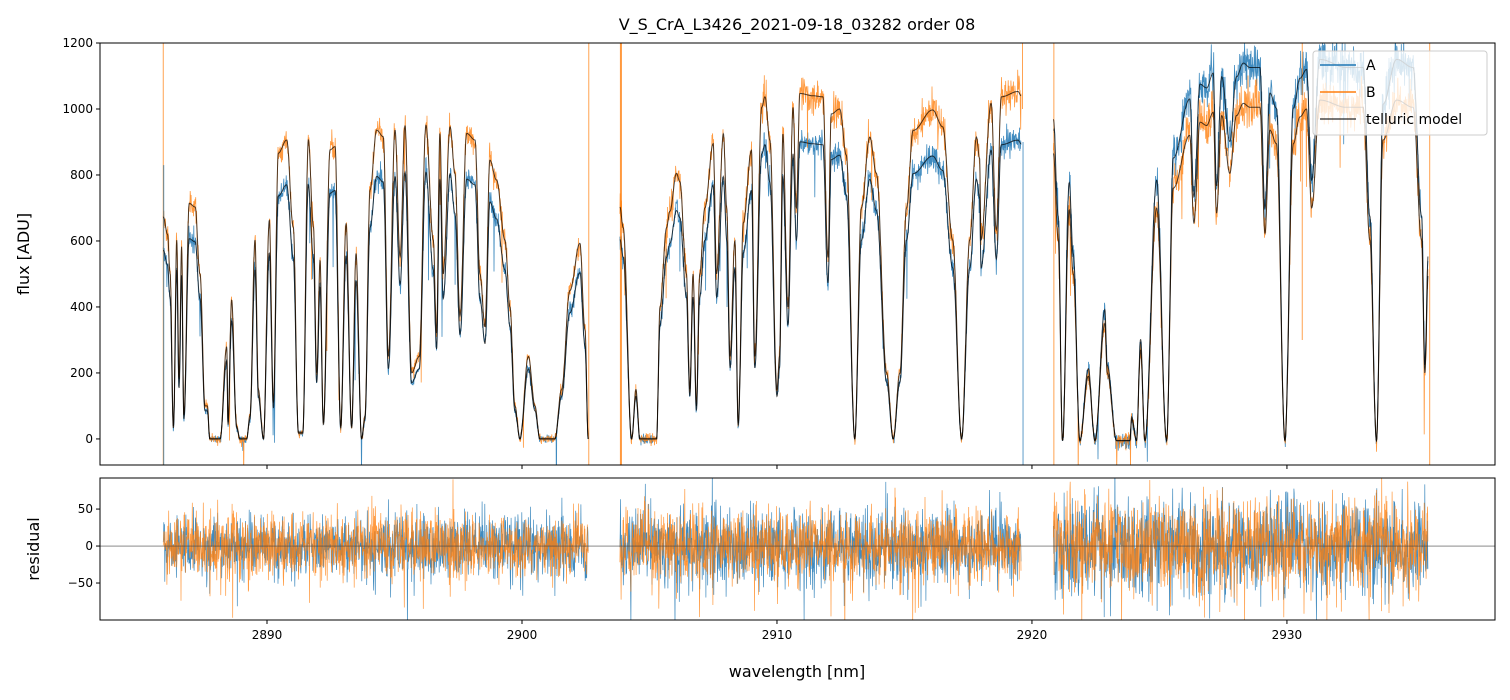  I want to click on x-tick-label: 2910, so click(777, 635).